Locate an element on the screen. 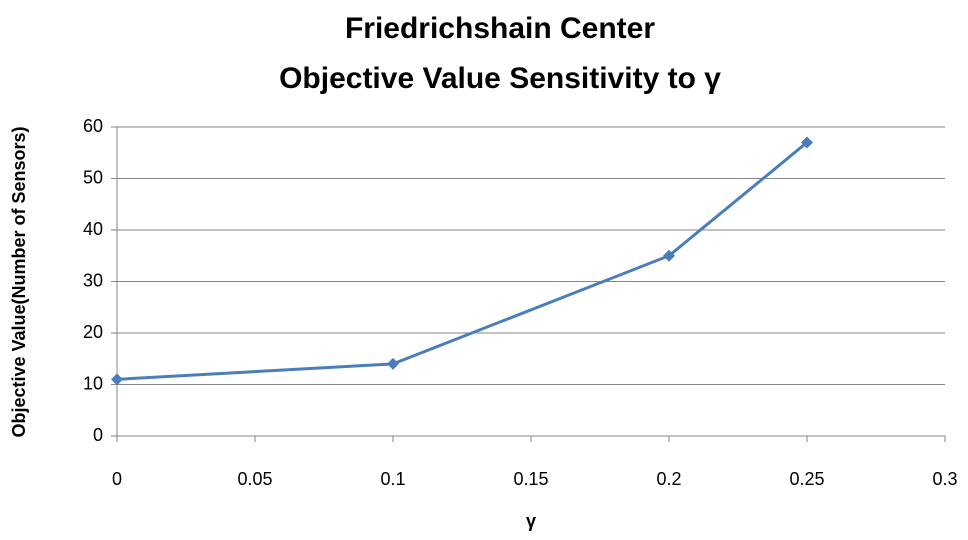 The width and height of the screenshot is (968, 540). x-tick-label: 0 is located at coordinates (117, 479).